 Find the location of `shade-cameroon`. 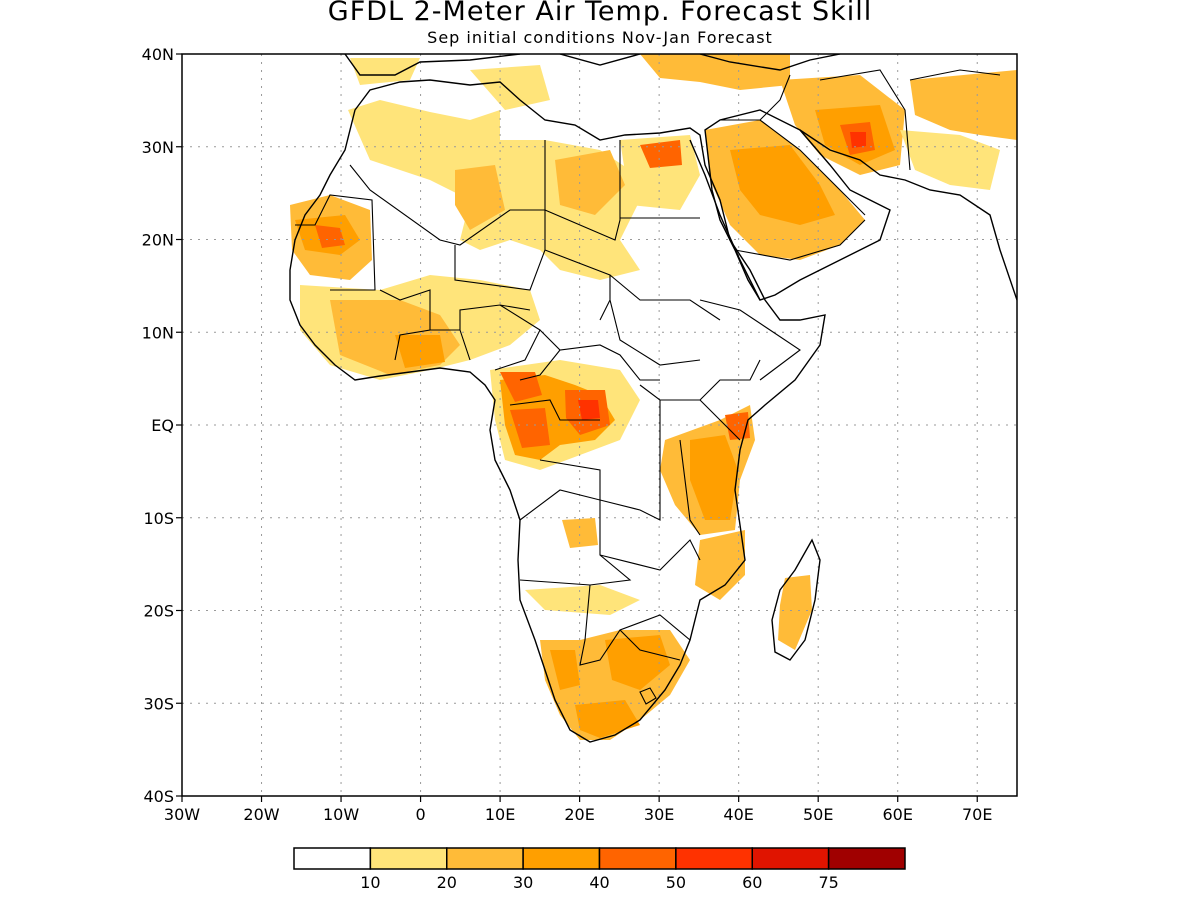

shade-cameroon is located at coordinates (521, 387).